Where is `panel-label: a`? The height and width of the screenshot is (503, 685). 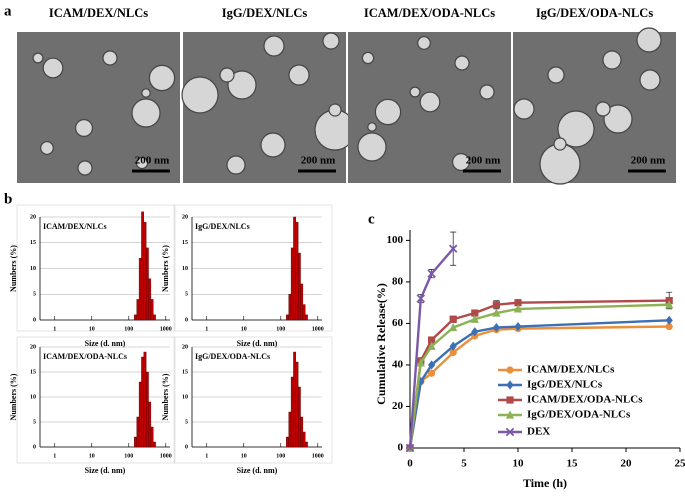 panel-label: a is located at coordinates (8, 11).